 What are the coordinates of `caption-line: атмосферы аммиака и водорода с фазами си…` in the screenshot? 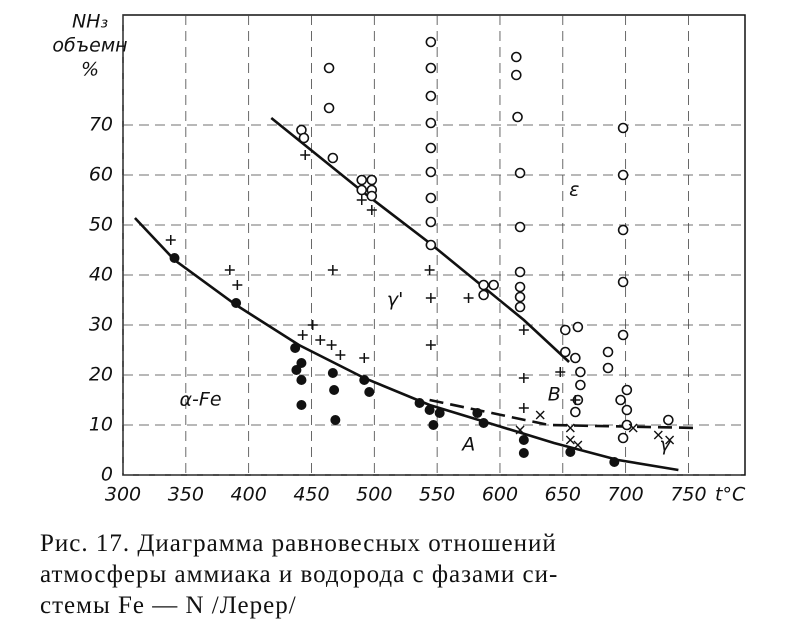 It's located at (299, 574).